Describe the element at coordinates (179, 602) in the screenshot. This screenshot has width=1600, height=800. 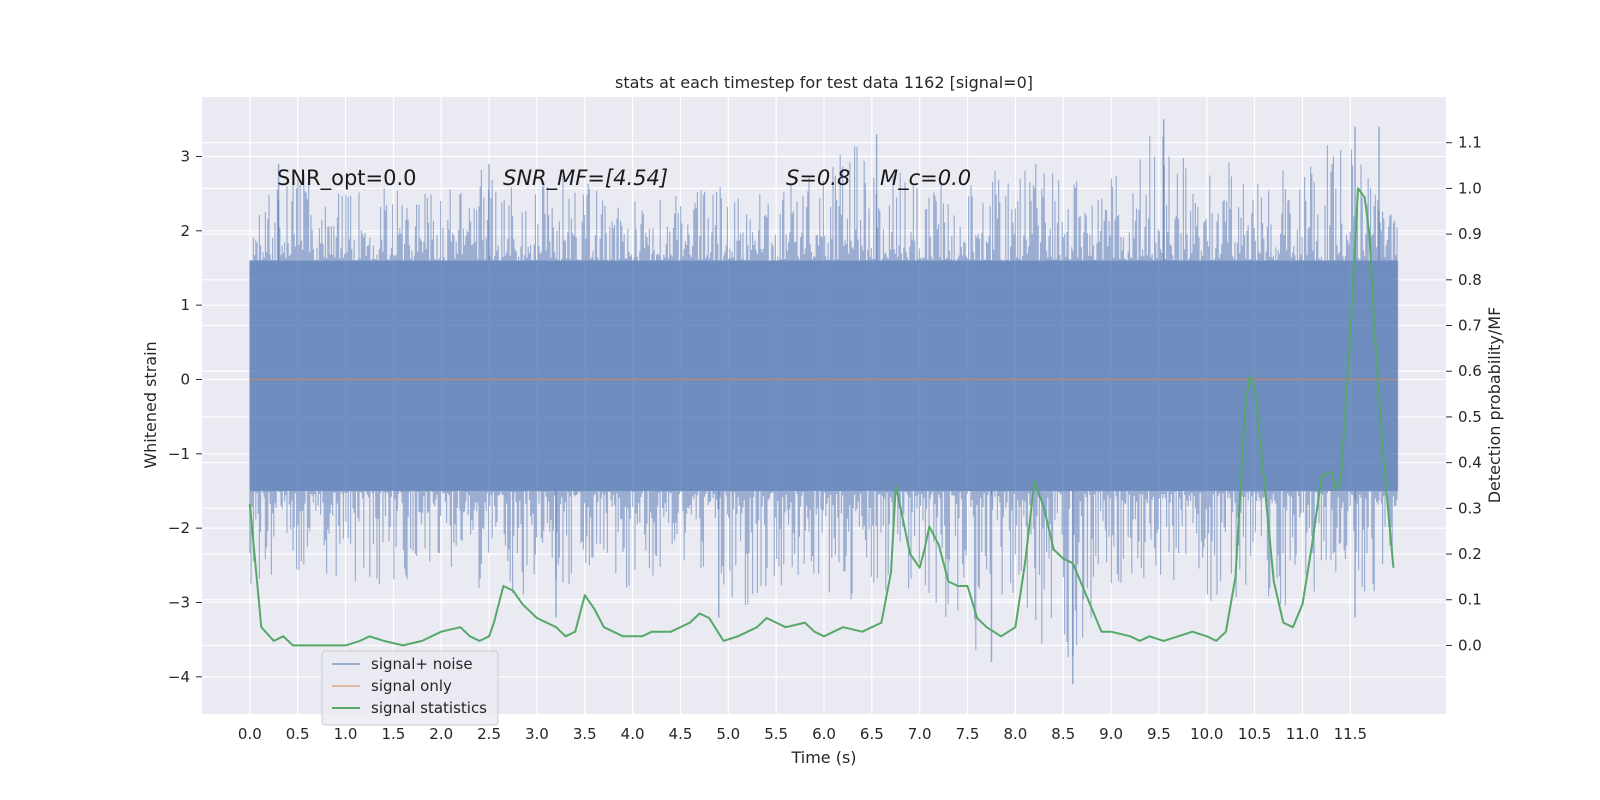
I see `y-tick-label: −3` at that location.